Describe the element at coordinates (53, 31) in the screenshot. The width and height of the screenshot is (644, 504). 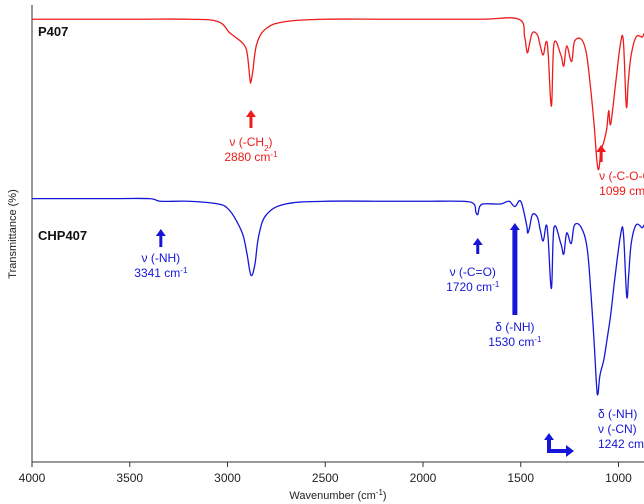
I see `series-label-p407: P407` at that location.